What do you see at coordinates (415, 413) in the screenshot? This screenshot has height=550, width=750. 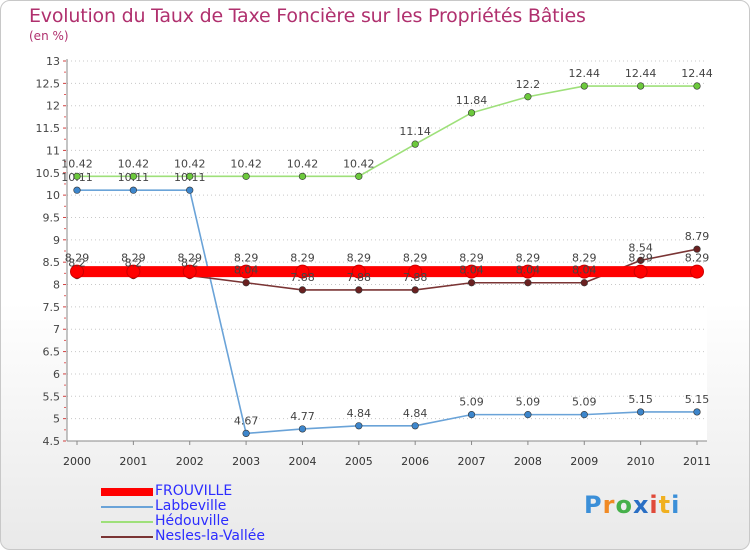 I see `data-label: 4.84` at bounding box center [415, 413].